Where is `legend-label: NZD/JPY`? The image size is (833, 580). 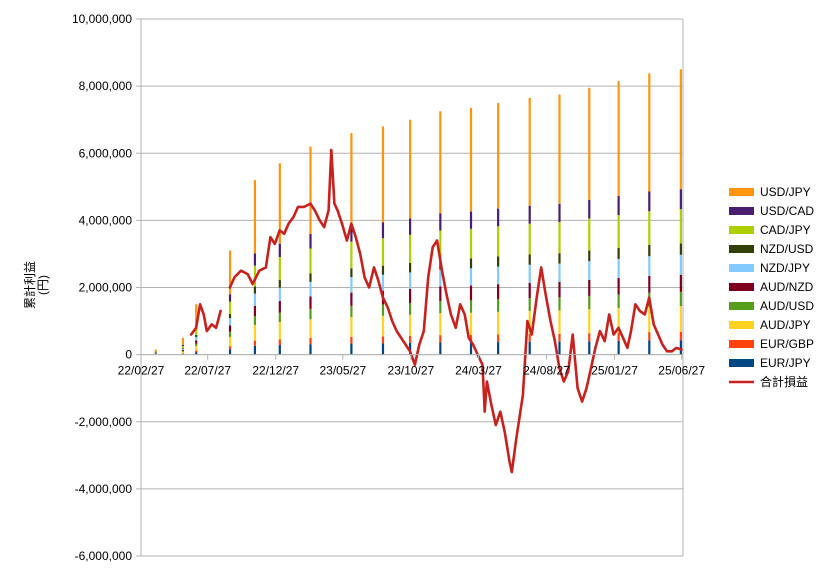
legend-label: NZD/JPY is located at coordinates (785, 268).